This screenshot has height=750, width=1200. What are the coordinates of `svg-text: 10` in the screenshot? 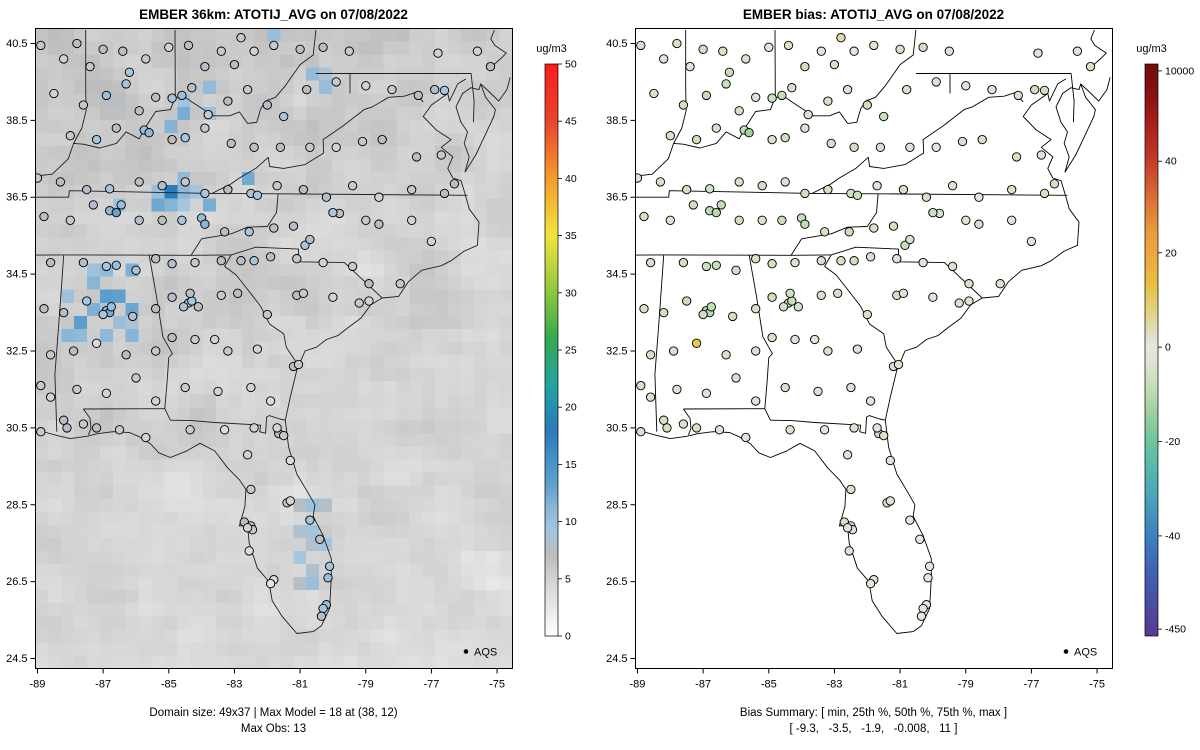 It's located at (571, 522).